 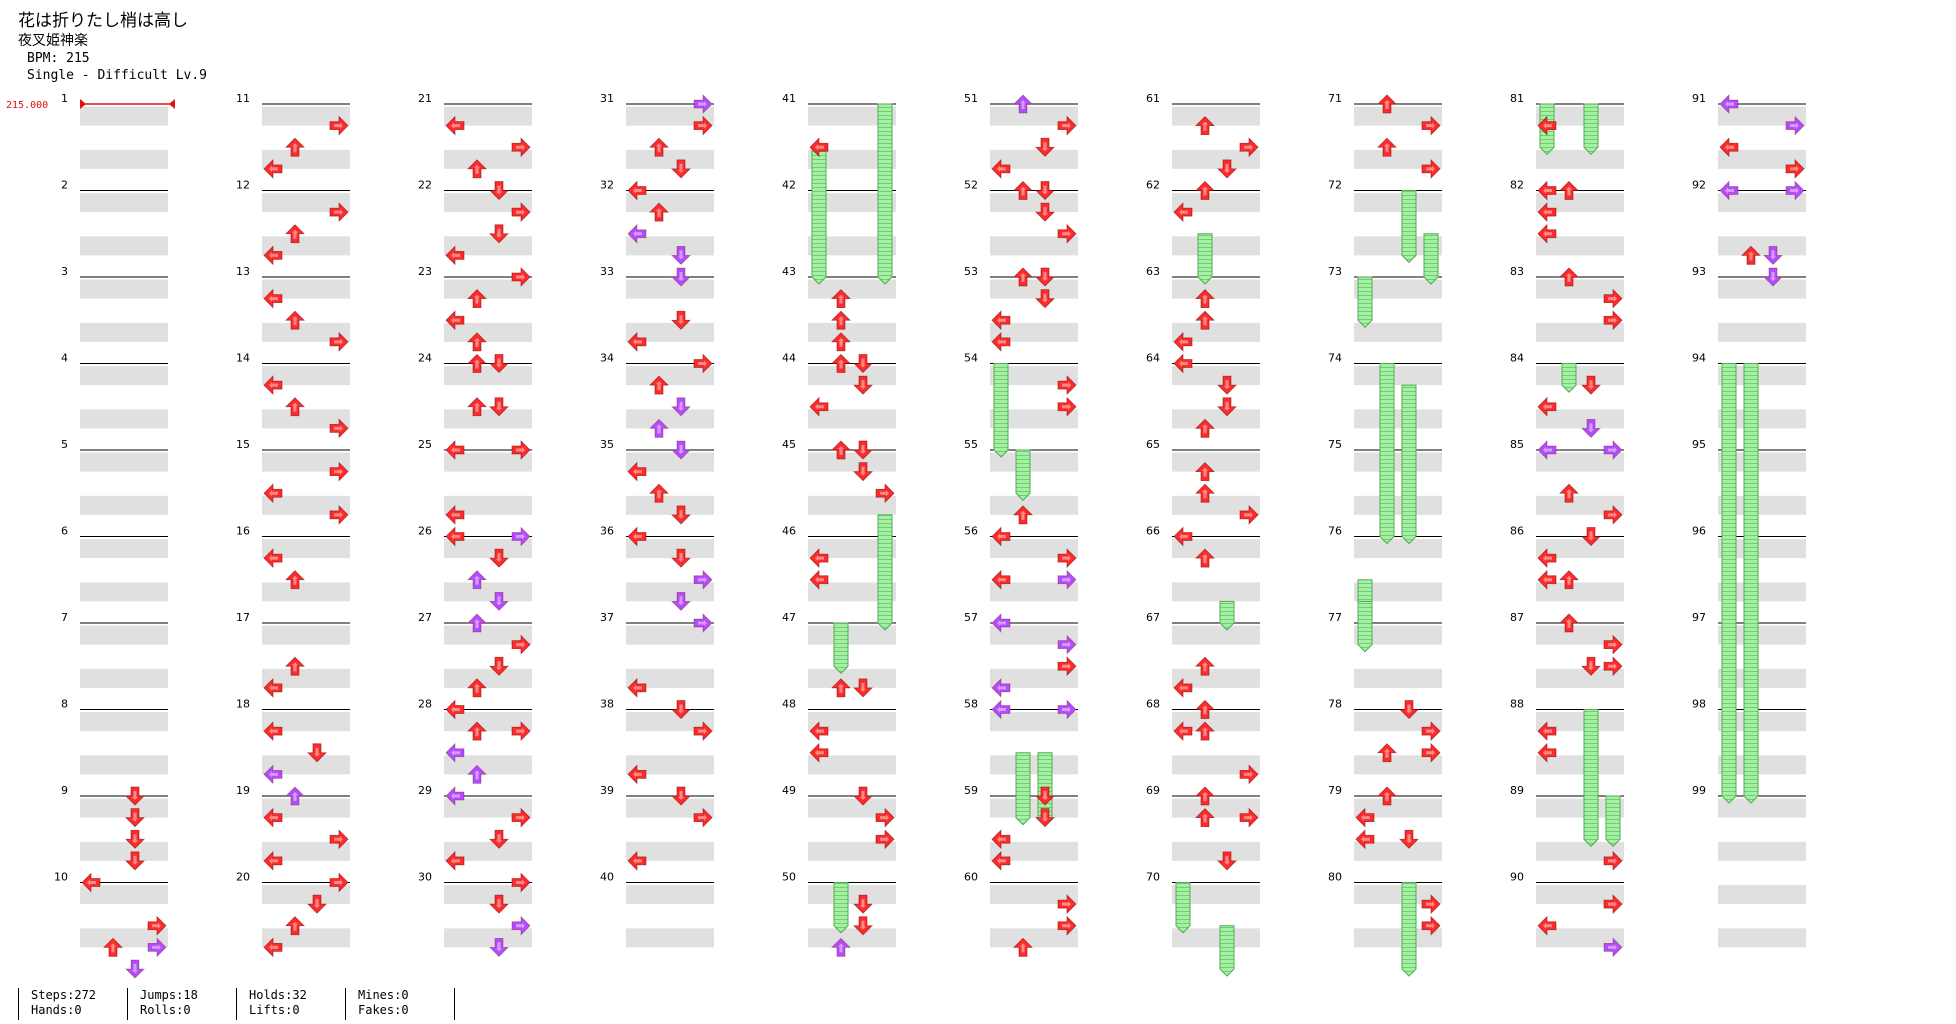 I want to click on measure-35: 35, so click(x=657, y=476).